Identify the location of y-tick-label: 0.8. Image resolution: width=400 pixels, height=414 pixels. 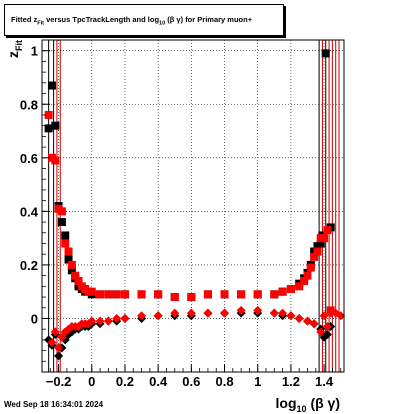
(29, 104).